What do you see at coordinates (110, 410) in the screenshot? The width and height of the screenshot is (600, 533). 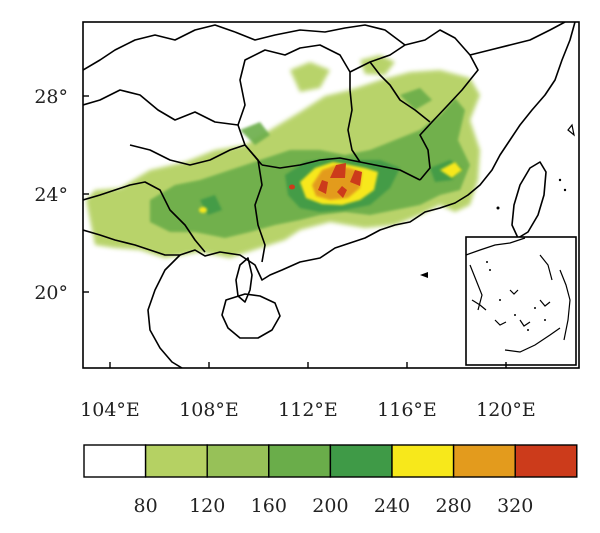 I see `lon-tick-104: 104°E` at bounding box center [110, 410].